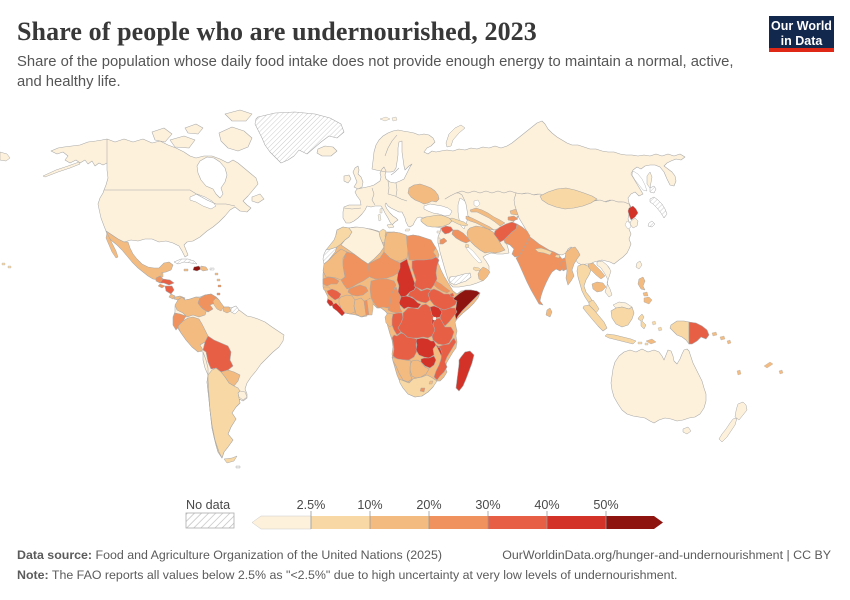  What do you see at coordinates (546, 505) in the screenshot?
I see `svg-text: 40%` at bounding box center [546, 505].